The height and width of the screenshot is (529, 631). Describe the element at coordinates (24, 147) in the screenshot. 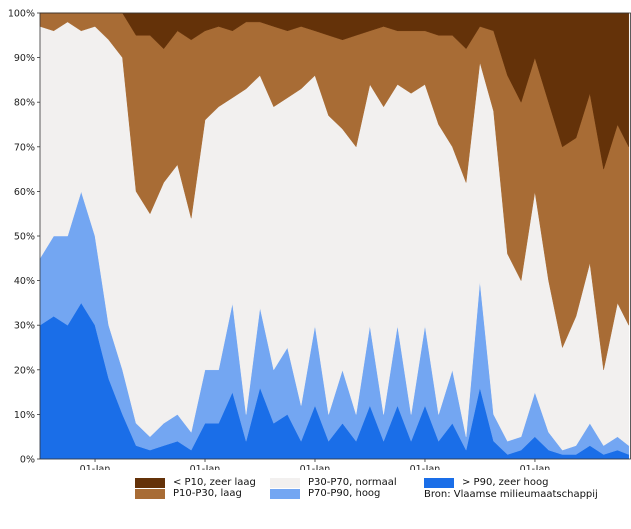

I see `y-tick-label: 70%` at that location.